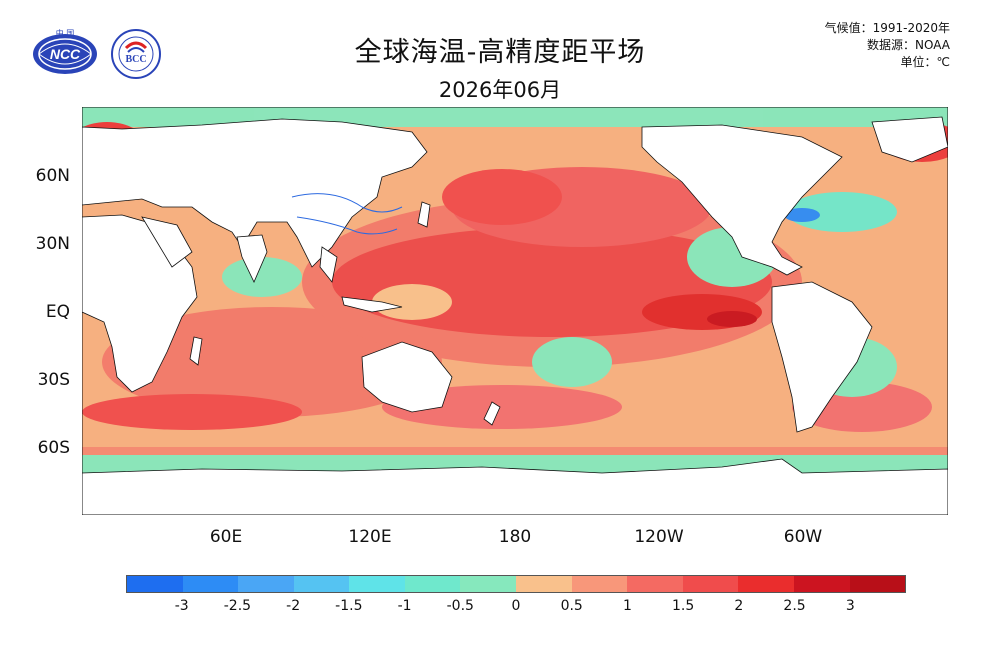 This screenshot has height=660, width=1000. What do you see at coordinates (516, 606) in the screenshot?
I see `colorbar-tick-label: 0` at bounding box center [516, 606].